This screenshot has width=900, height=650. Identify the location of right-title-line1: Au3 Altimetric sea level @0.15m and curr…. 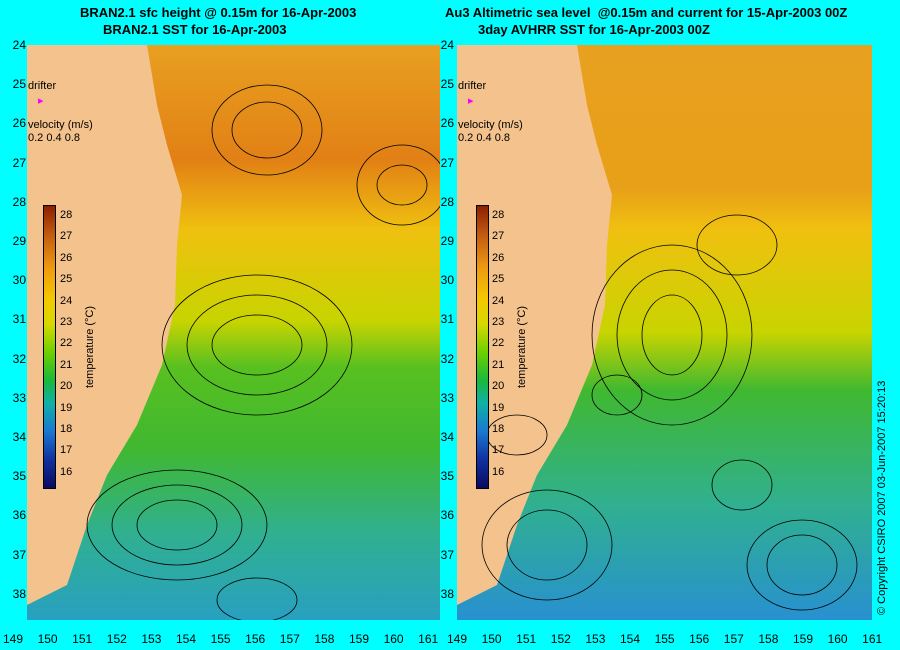
(646, 12).